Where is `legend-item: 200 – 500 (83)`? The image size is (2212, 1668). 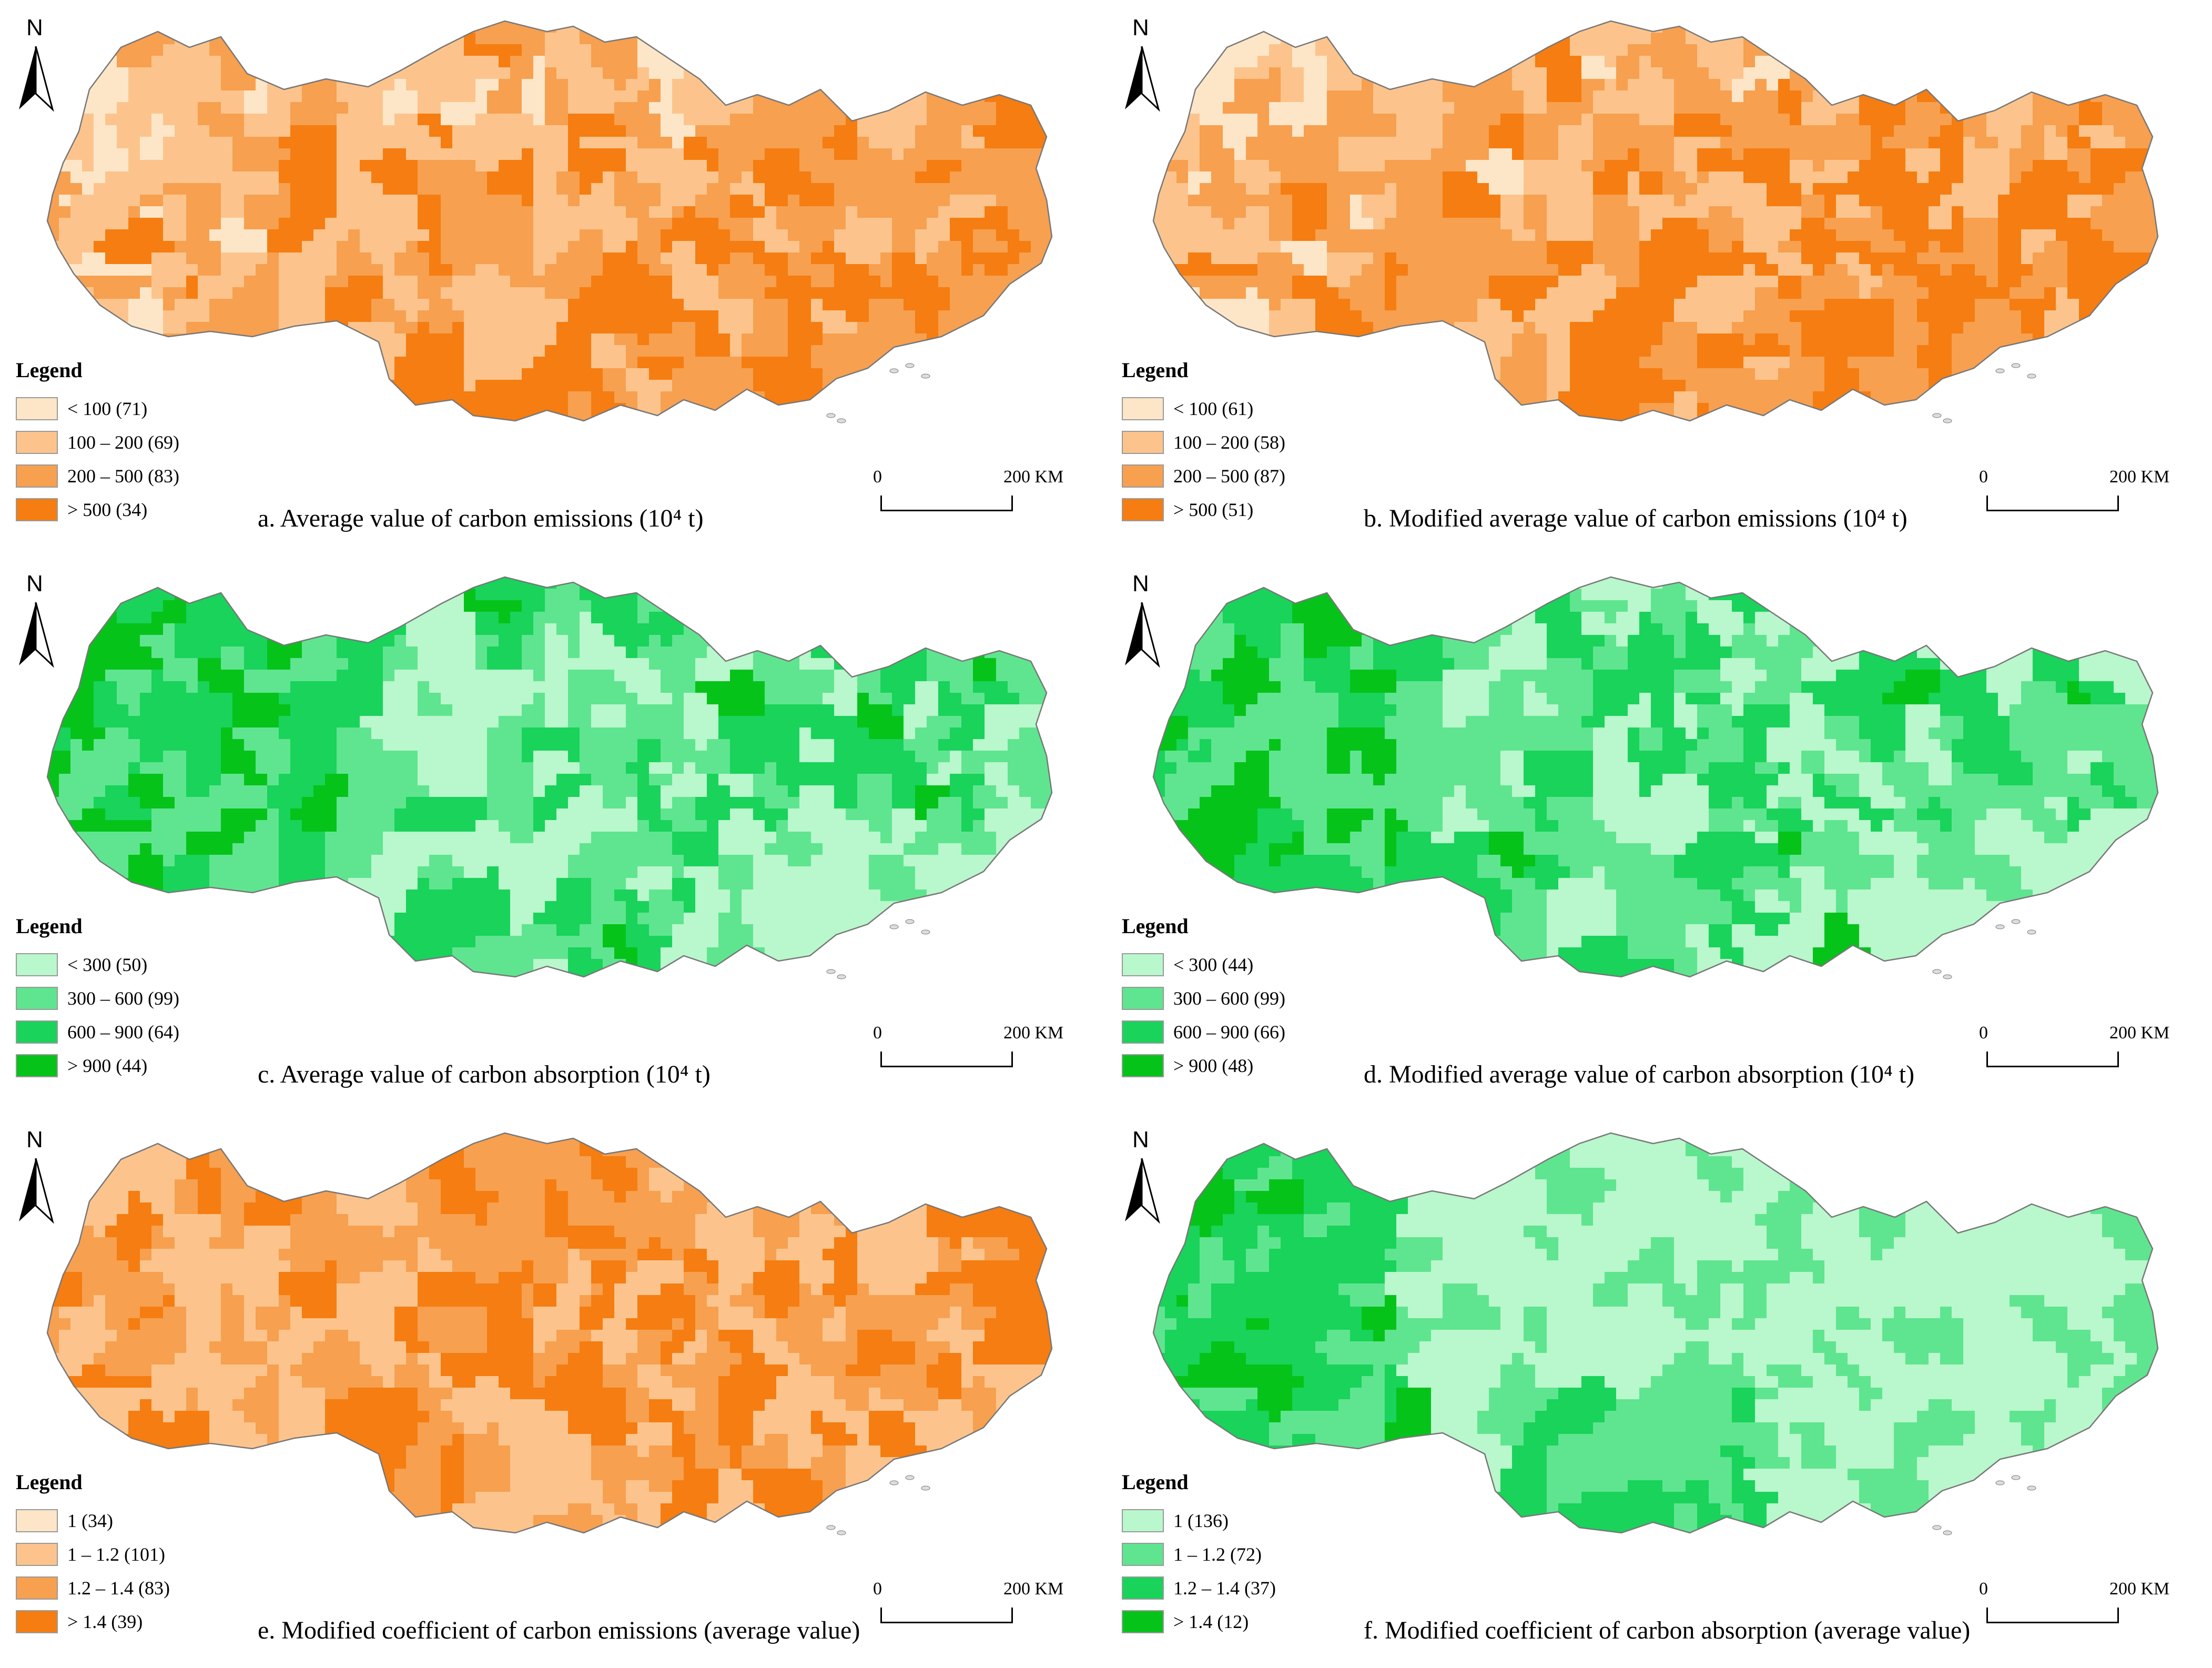 legend-item: 200 – 500 (83) is located at coordinates (97, 476).